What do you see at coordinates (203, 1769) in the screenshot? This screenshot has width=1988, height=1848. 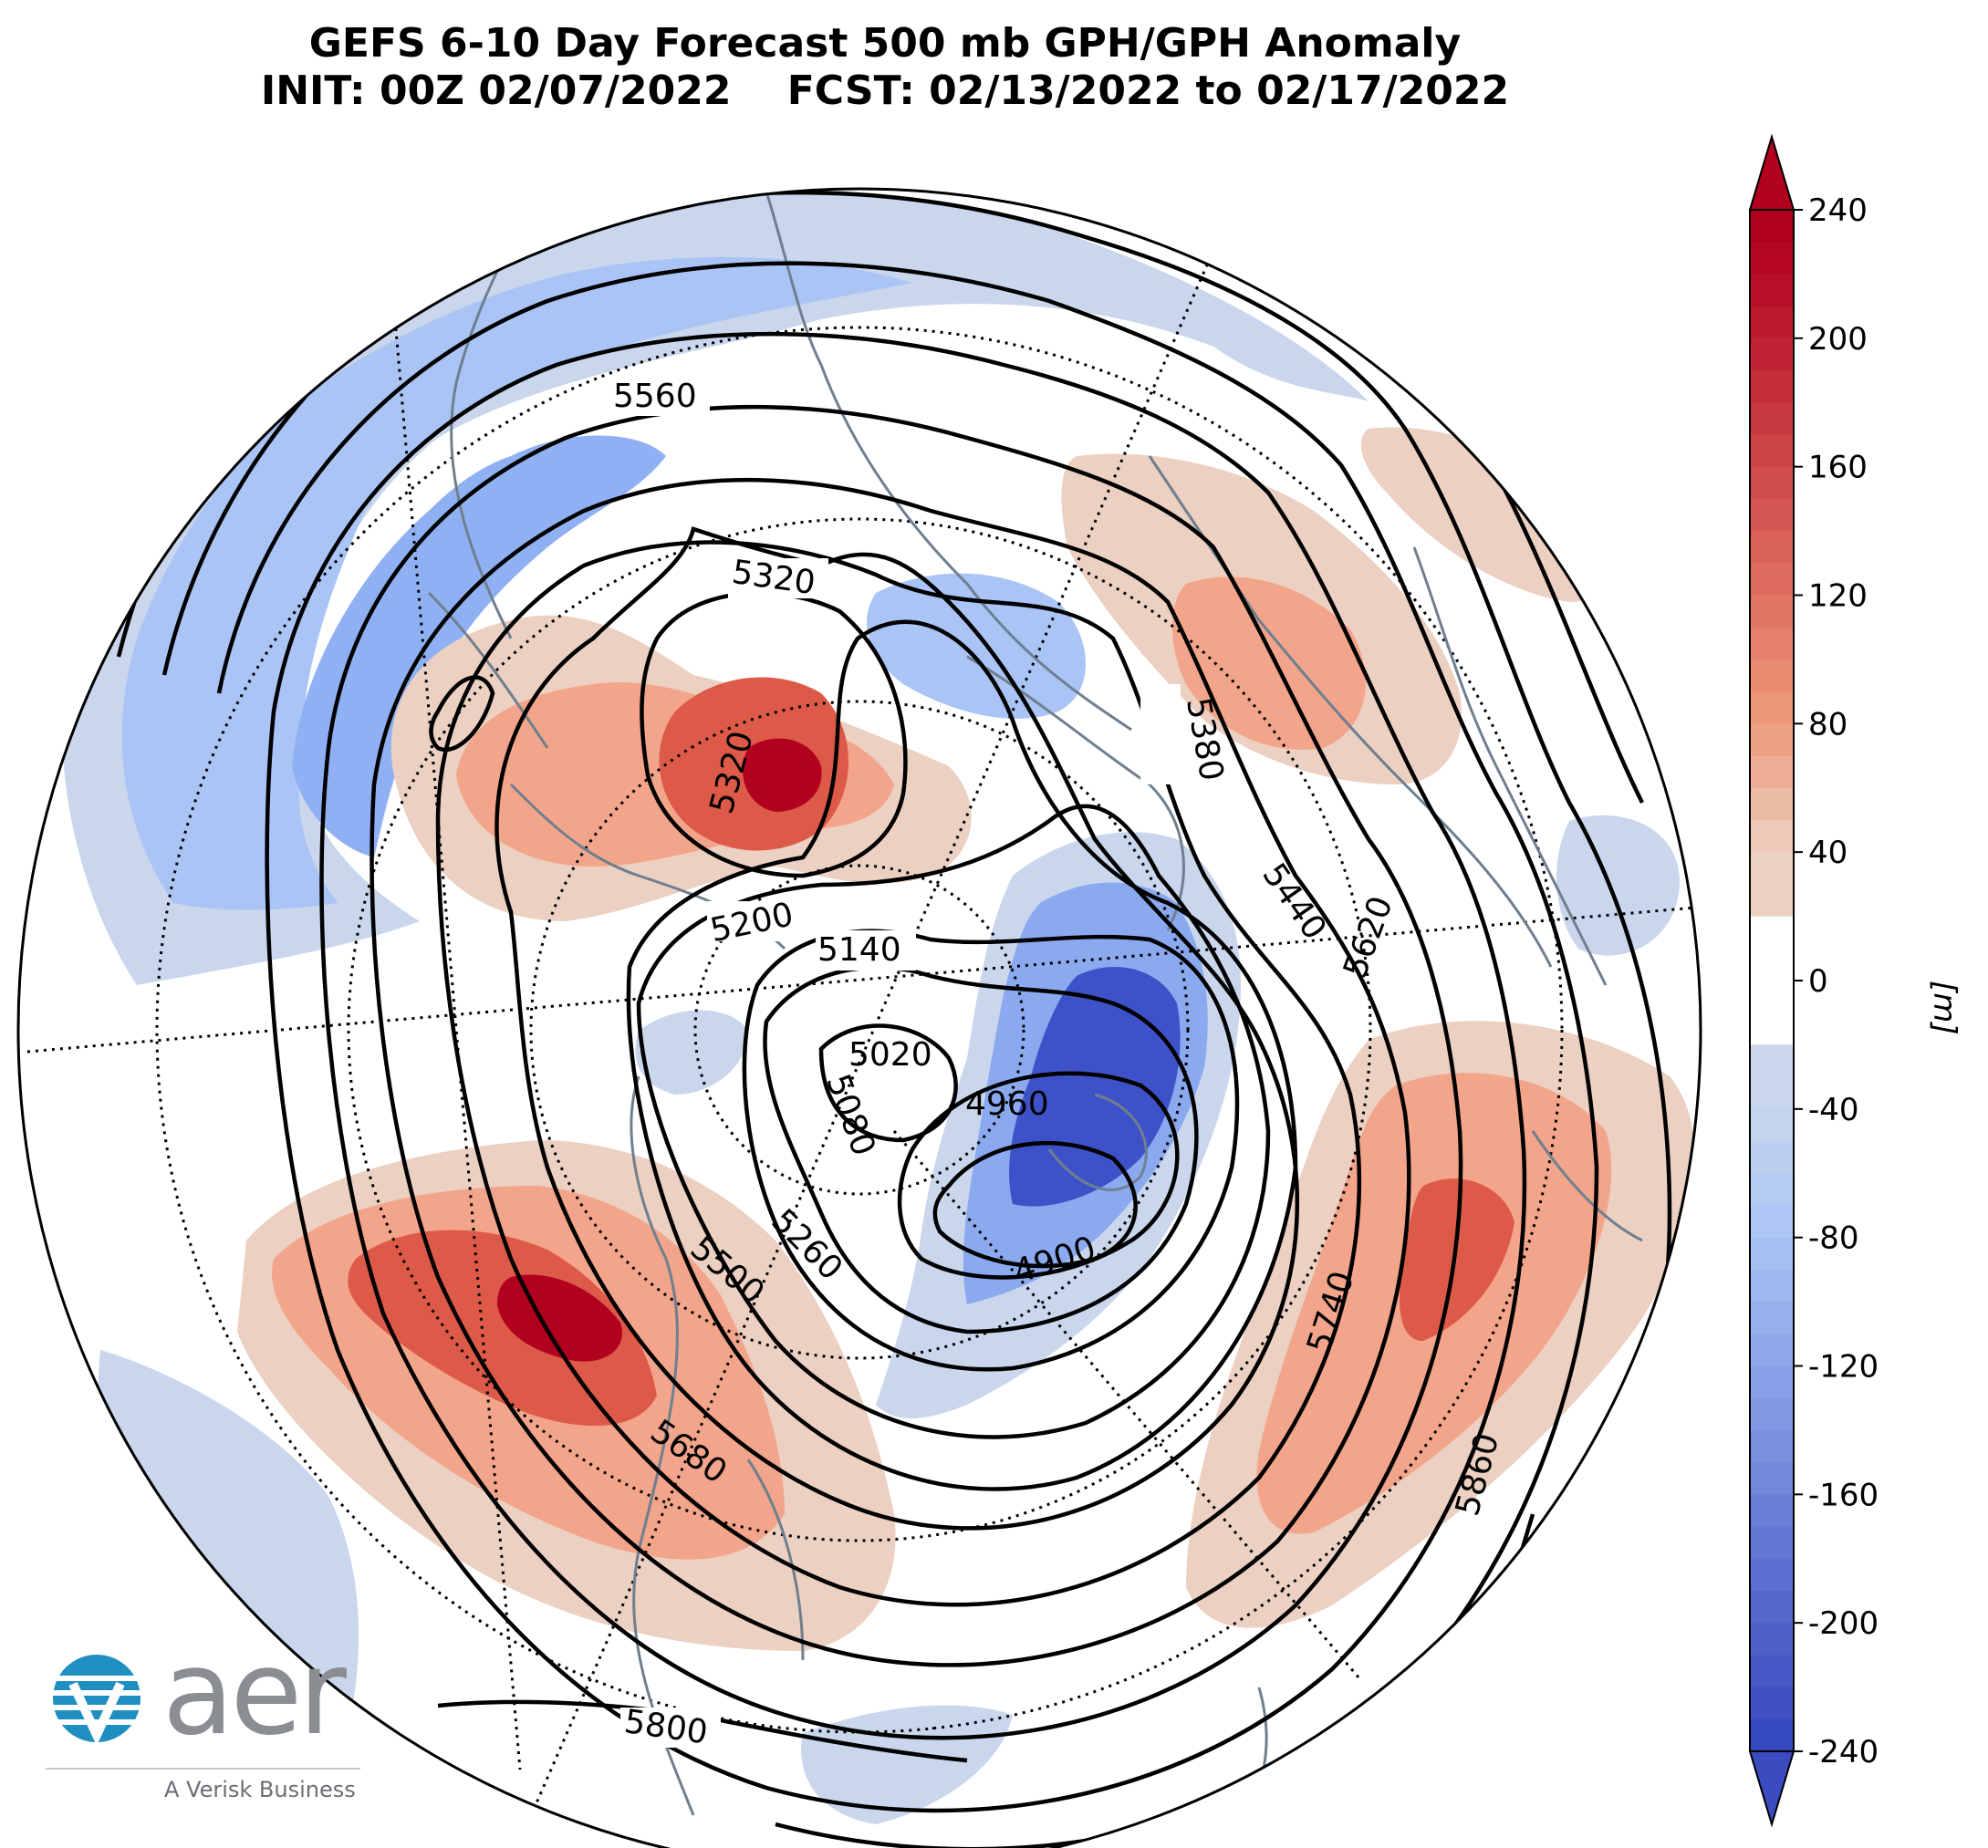 I see `logo-divider` at bounding box center [203, 1769].